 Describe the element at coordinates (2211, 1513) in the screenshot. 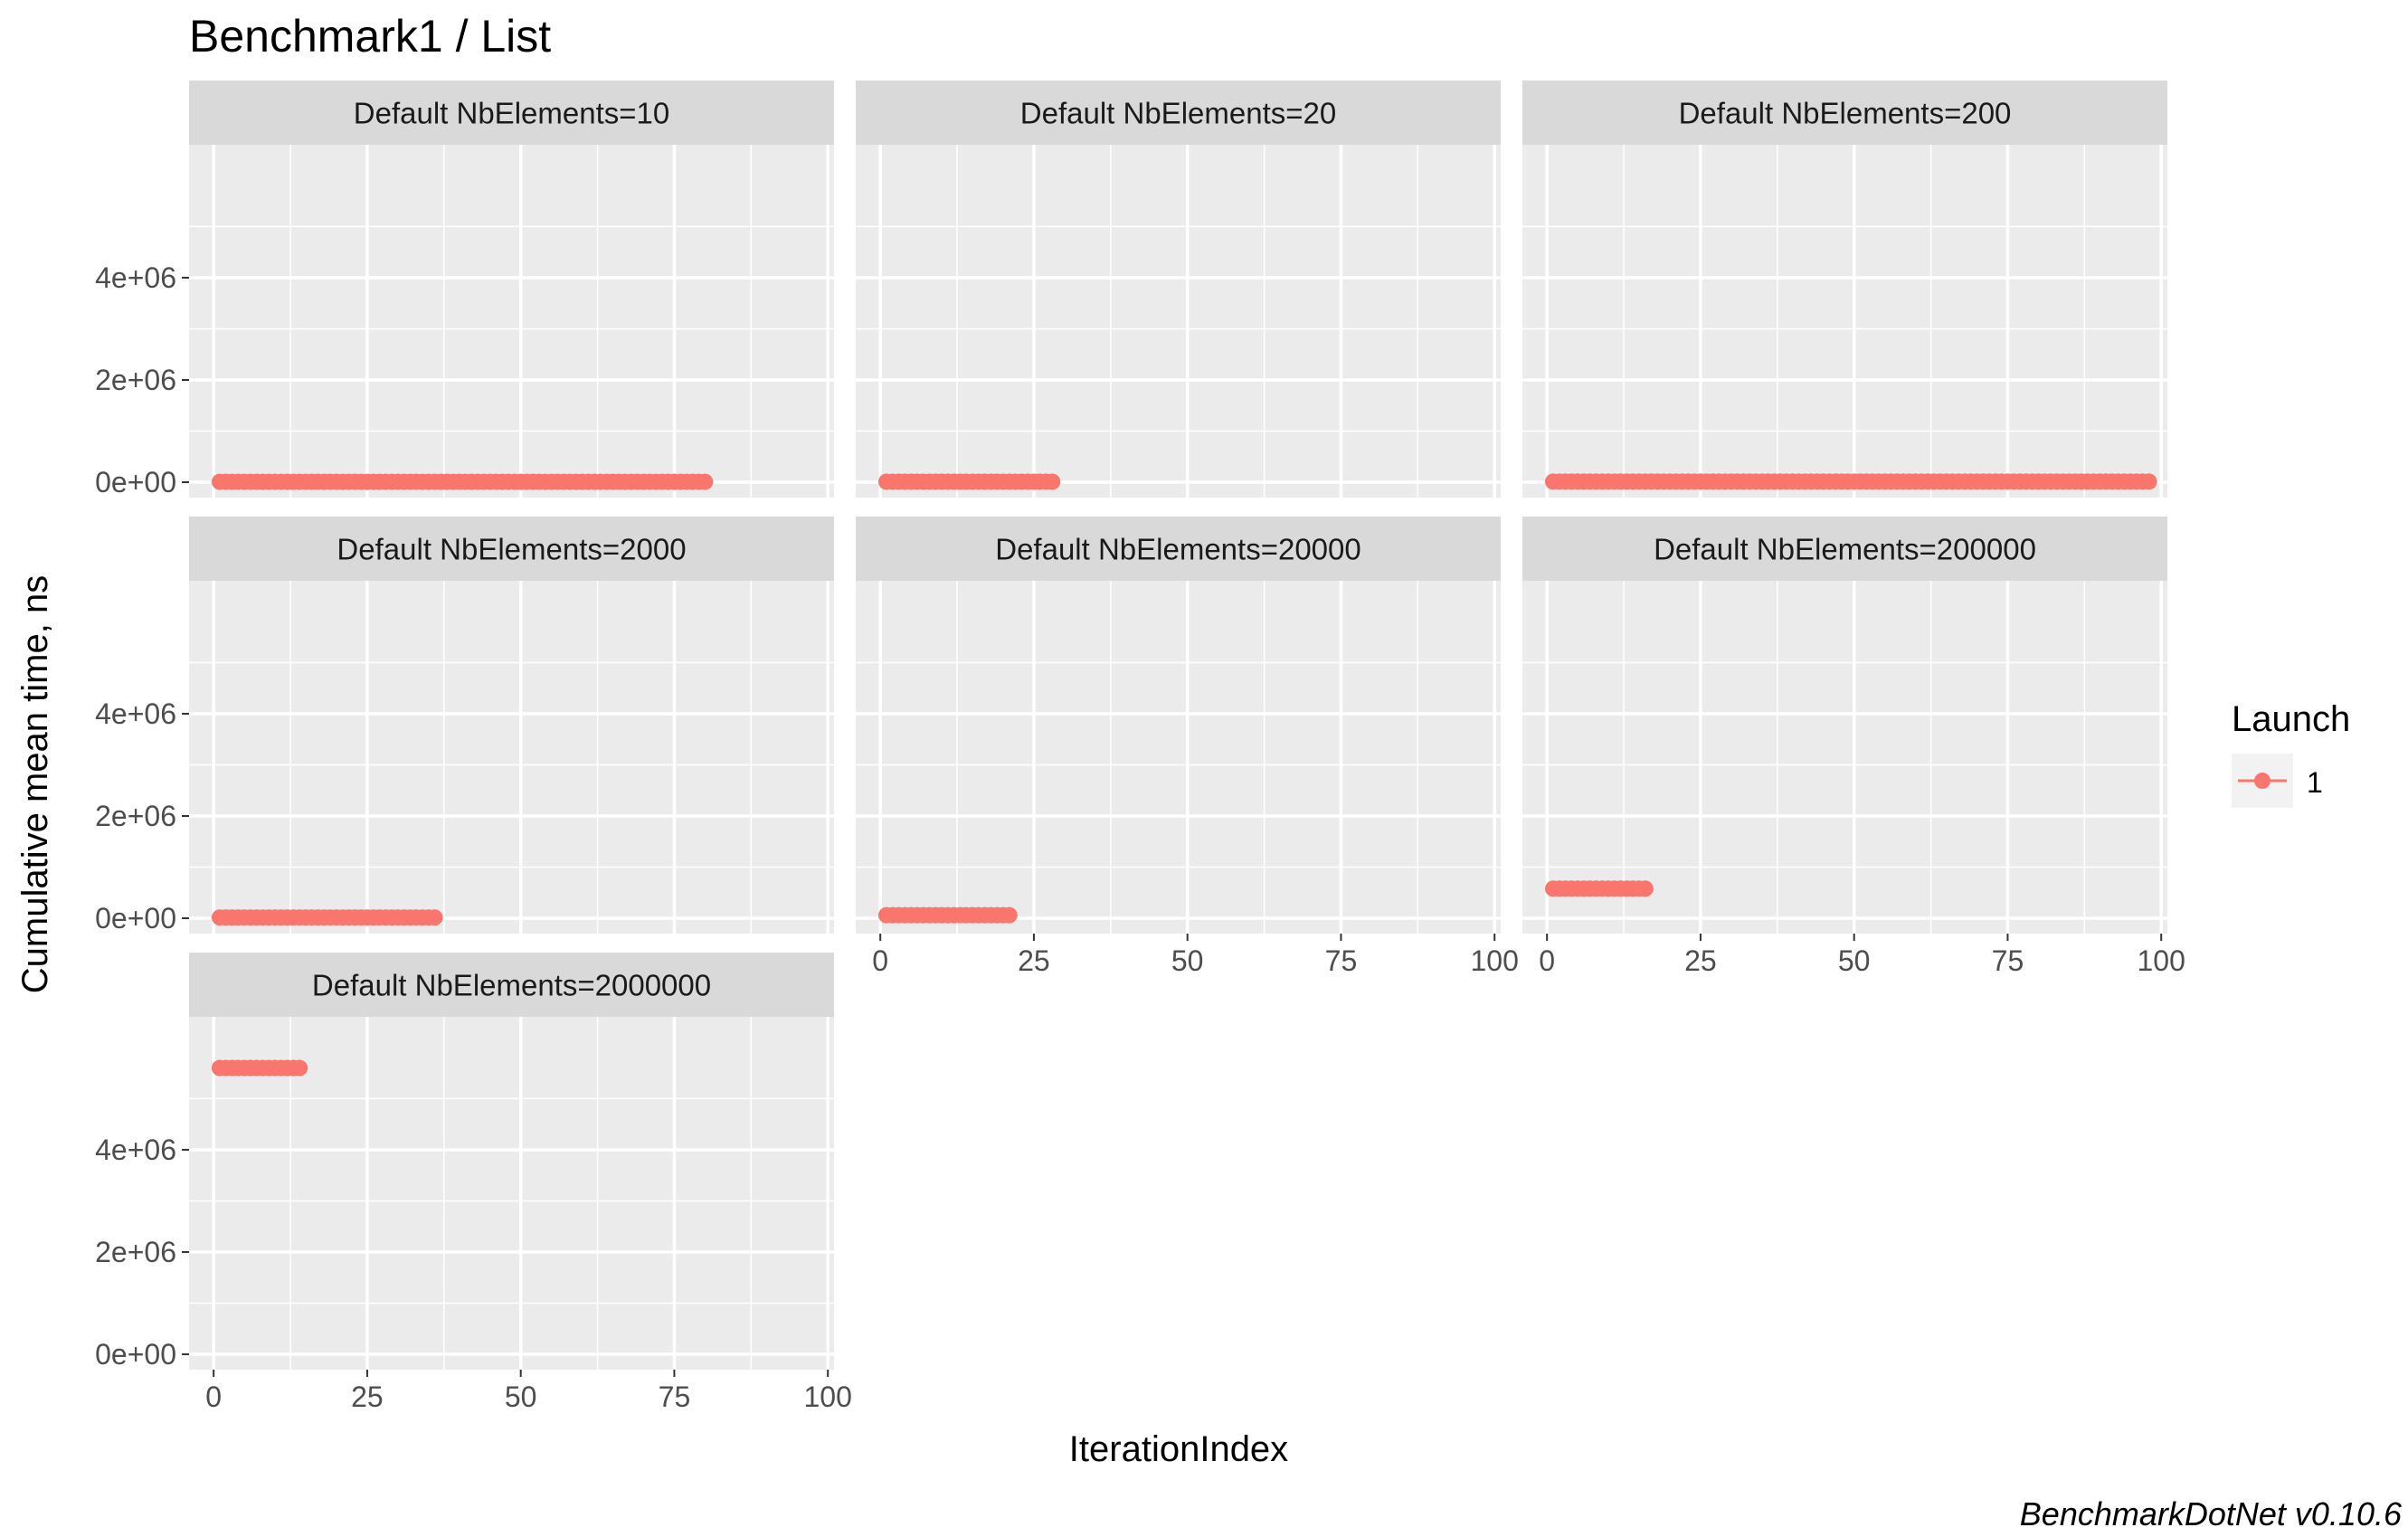

I see `footer-caption: BenchmarkDotNet v0.10.6` at that location.